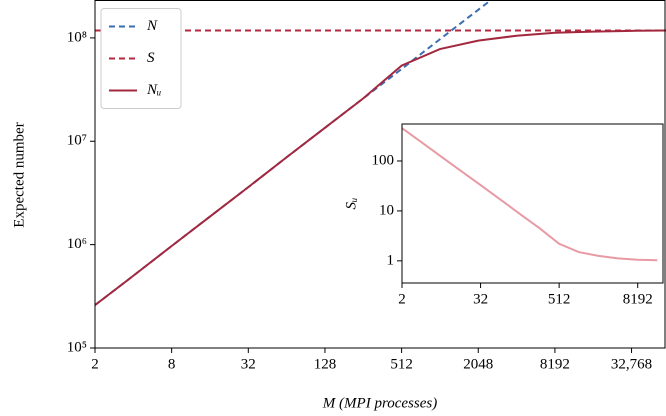 The image size is (666, 416). Describe the element at coordinates (325, 364) in the screenshot. I see `x-tick-label: 128` at that location.